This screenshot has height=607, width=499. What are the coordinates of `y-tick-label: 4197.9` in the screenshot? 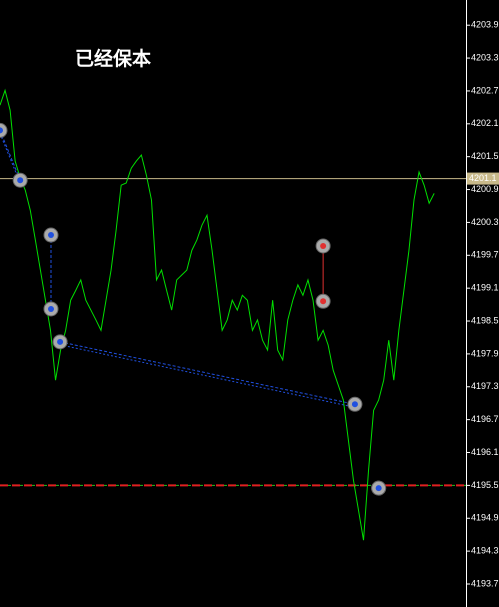 It's located at (485, 353).